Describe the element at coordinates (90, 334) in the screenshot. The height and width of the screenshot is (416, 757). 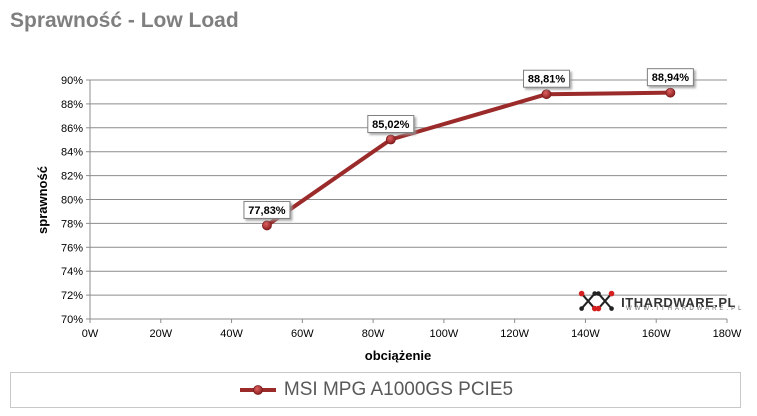
I see `x-tick-label: 0W` at that location.